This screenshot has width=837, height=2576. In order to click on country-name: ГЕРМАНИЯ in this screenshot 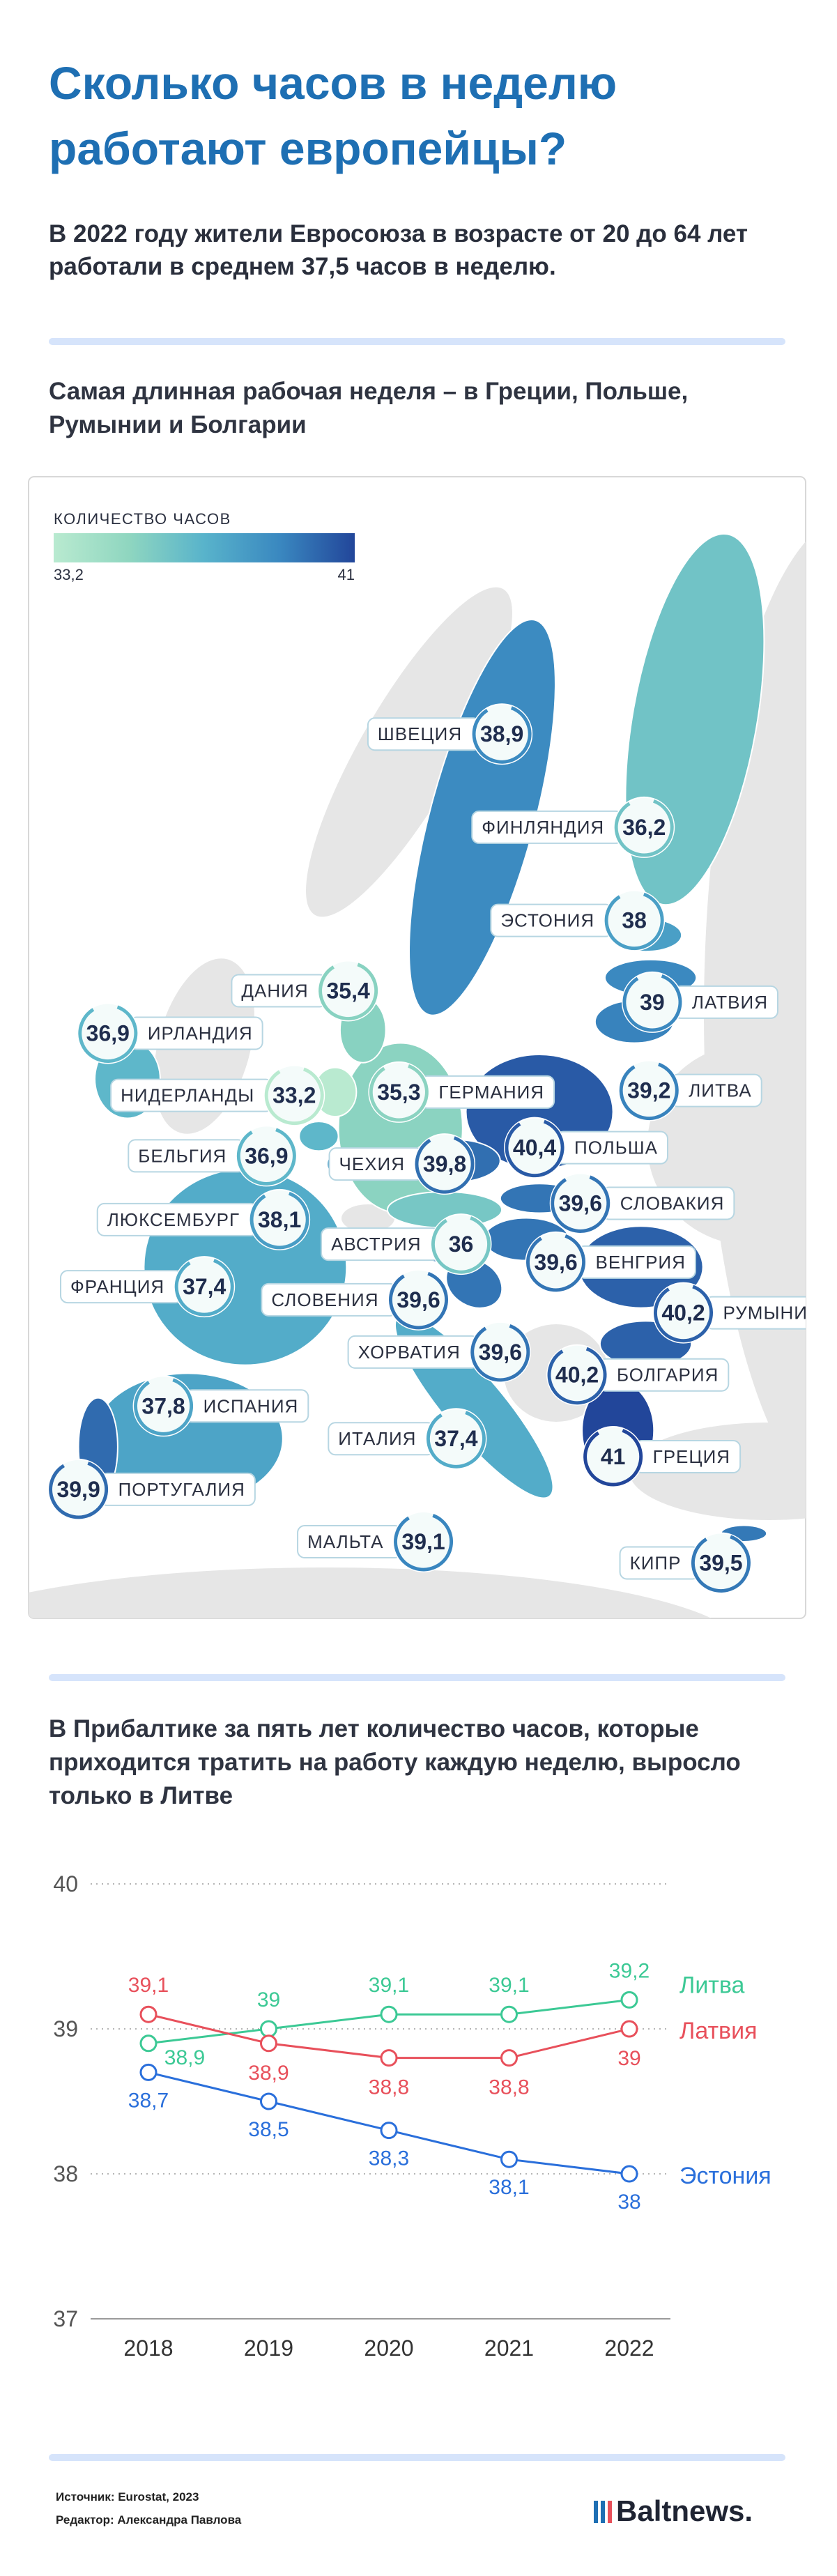, I will do `click(491, 1092)`.